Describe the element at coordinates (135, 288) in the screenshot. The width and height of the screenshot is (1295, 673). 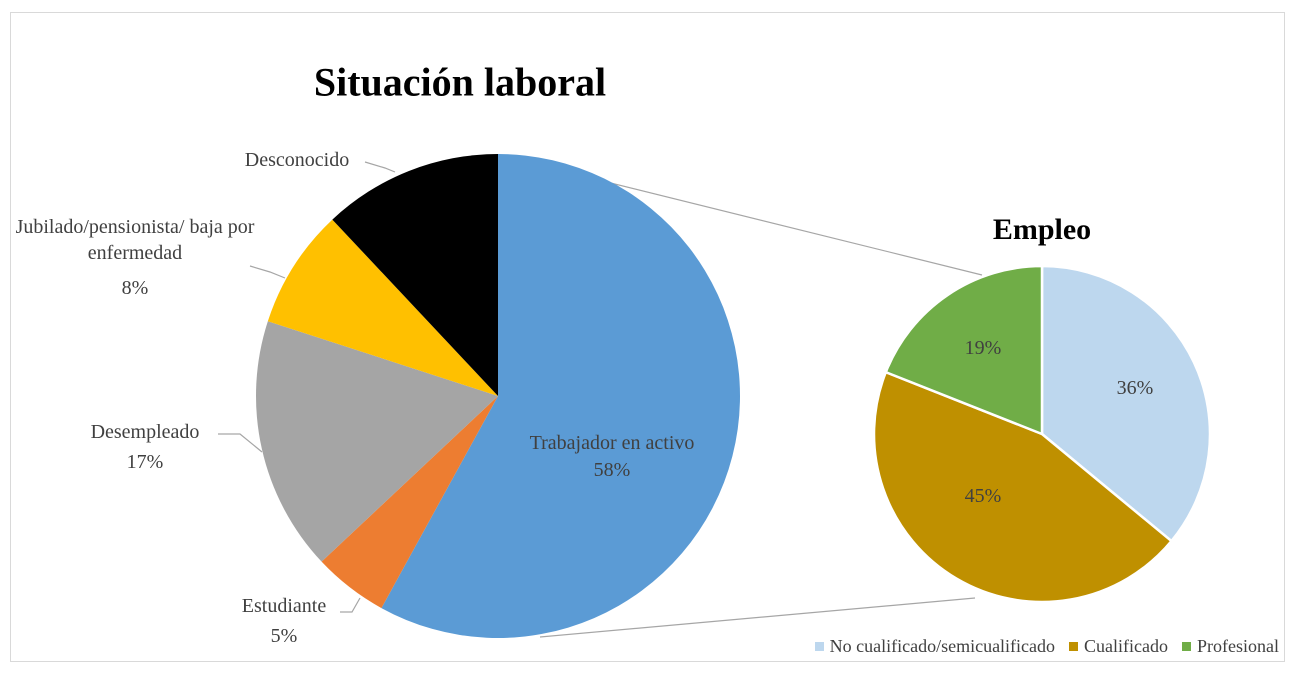
I see `value-label: 8%` at that location.